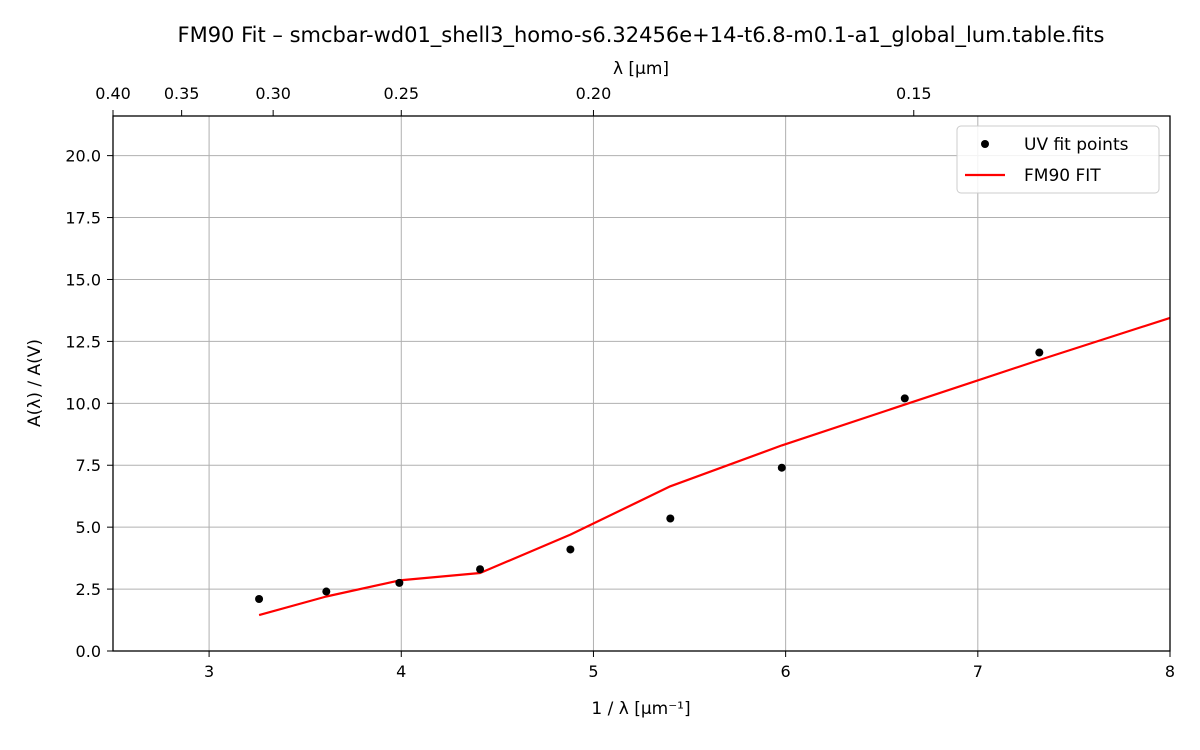  I want to click on top-tick-label: 0.25, so click(401, 93).